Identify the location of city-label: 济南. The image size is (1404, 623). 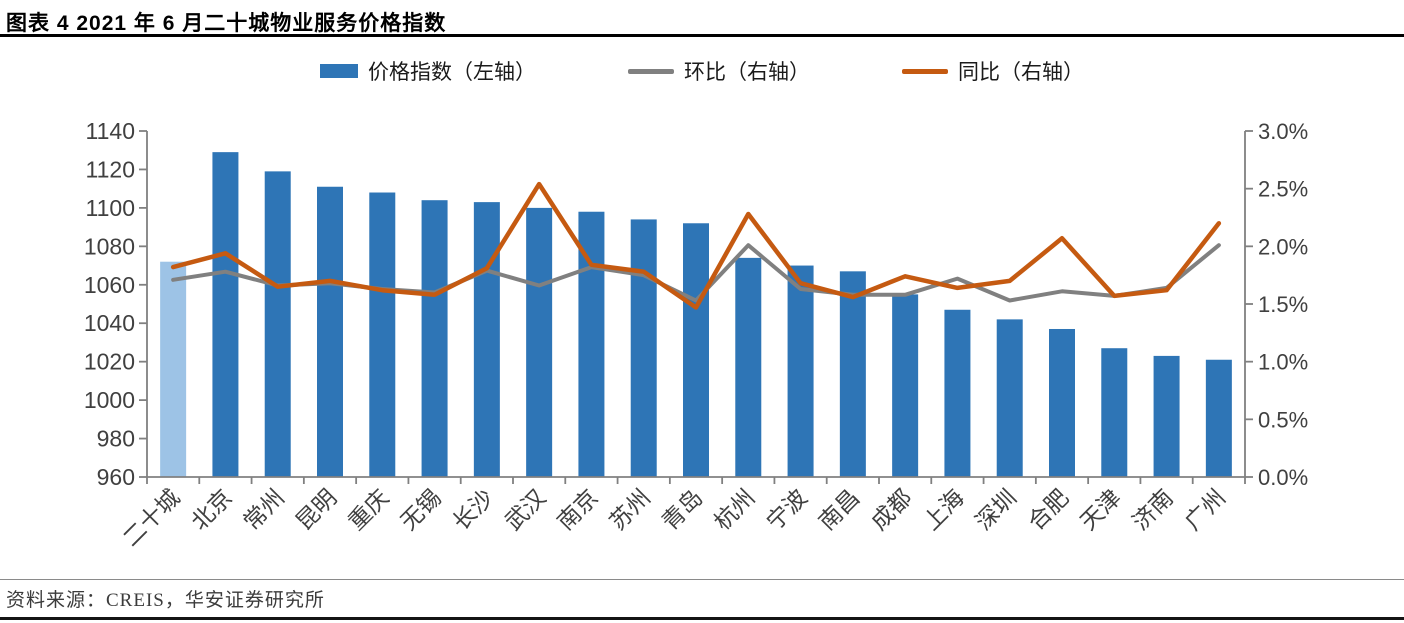
(1153, 510).